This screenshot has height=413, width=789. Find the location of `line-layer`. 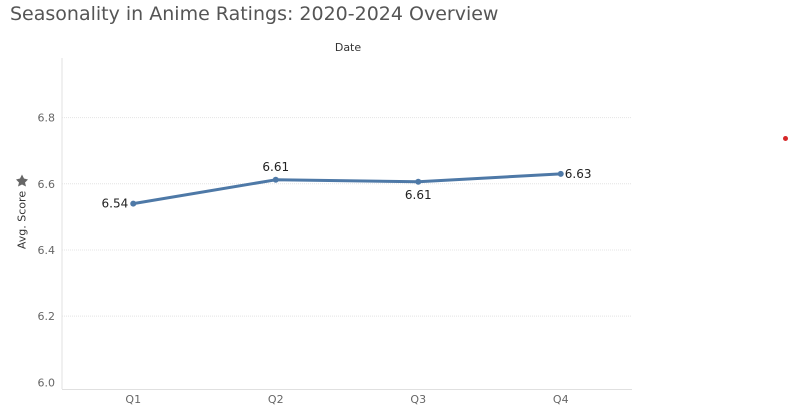

line-layer is located at coordinates (347, 188).